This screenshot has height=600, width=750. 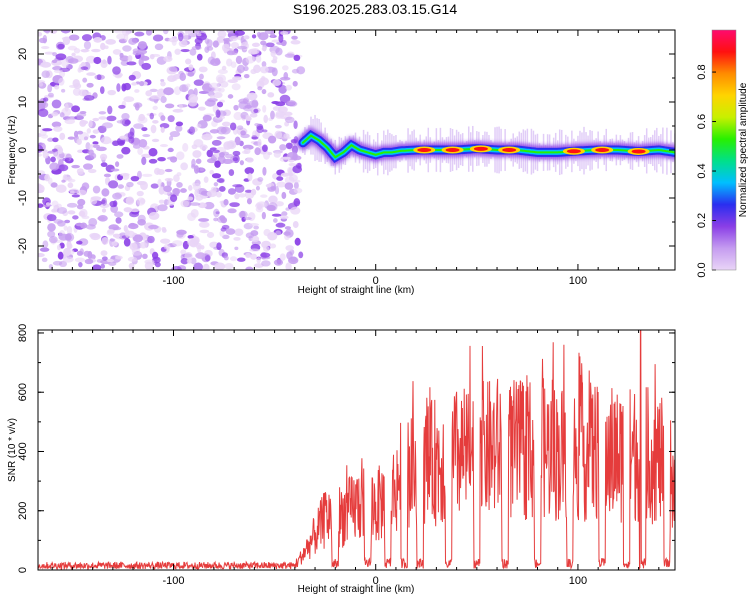 What do you see at coordinates (638, 151) in the screenshot?
I see `track-hot-spot-core` at bounding box center [638, 151].